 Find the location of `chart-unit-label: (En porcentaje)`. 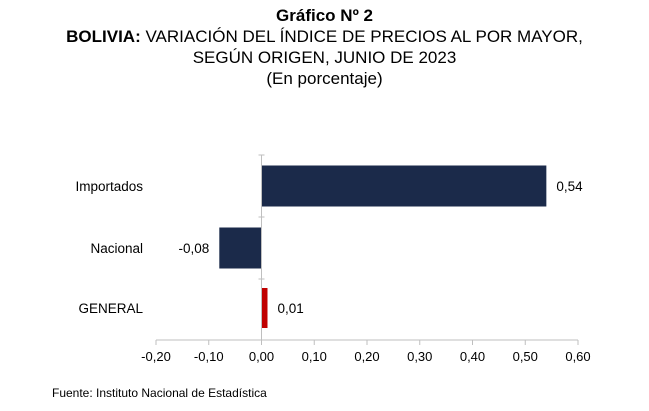

chart-unit-label: (En porcentaje) is located at coordinates (324, 78).